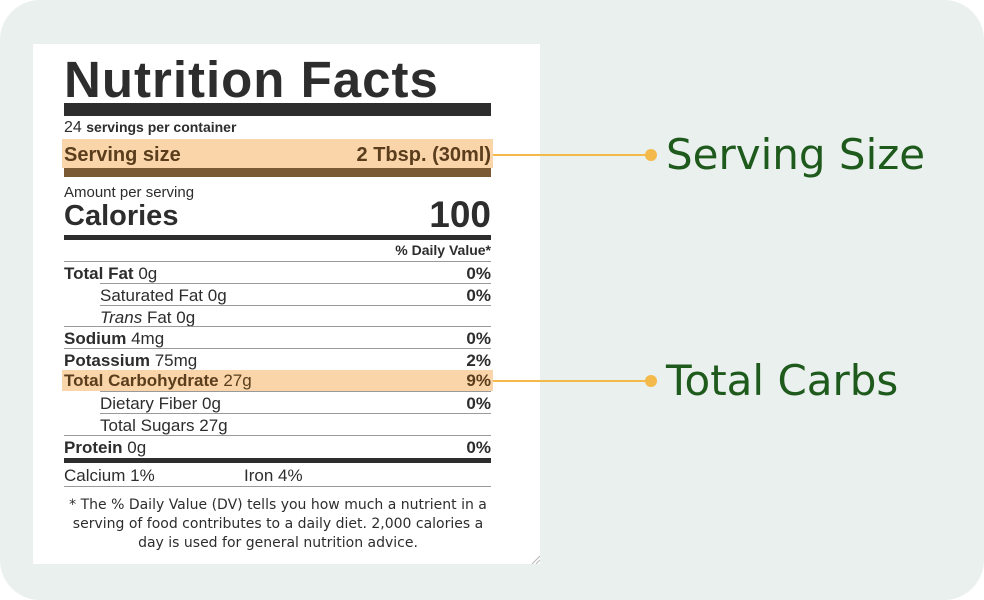 The image size is (984, 600). Describe the element at coordinates (277, 237) in the screenshot. I see `calories-rule` at that location.